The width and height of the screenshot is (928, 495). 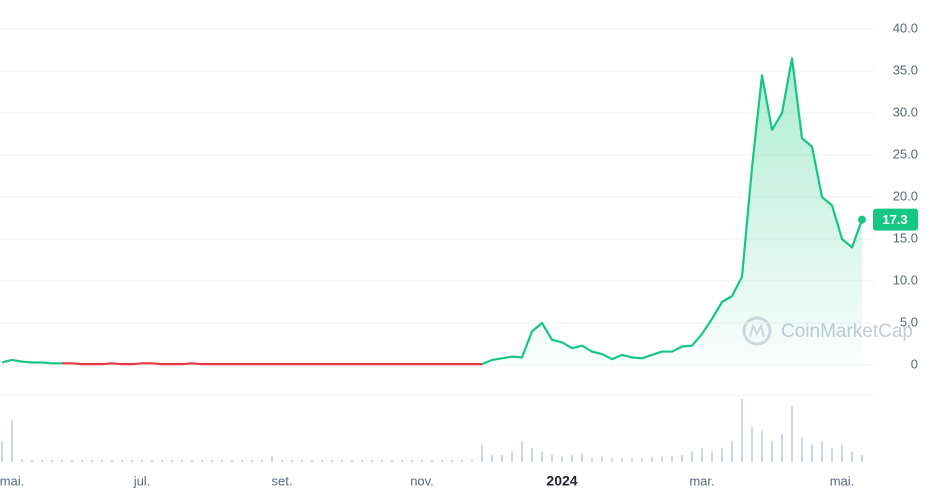 What do you see at coordinates (272, 364) in the screenshot?
I see `line` at bounding box center [272, 364].